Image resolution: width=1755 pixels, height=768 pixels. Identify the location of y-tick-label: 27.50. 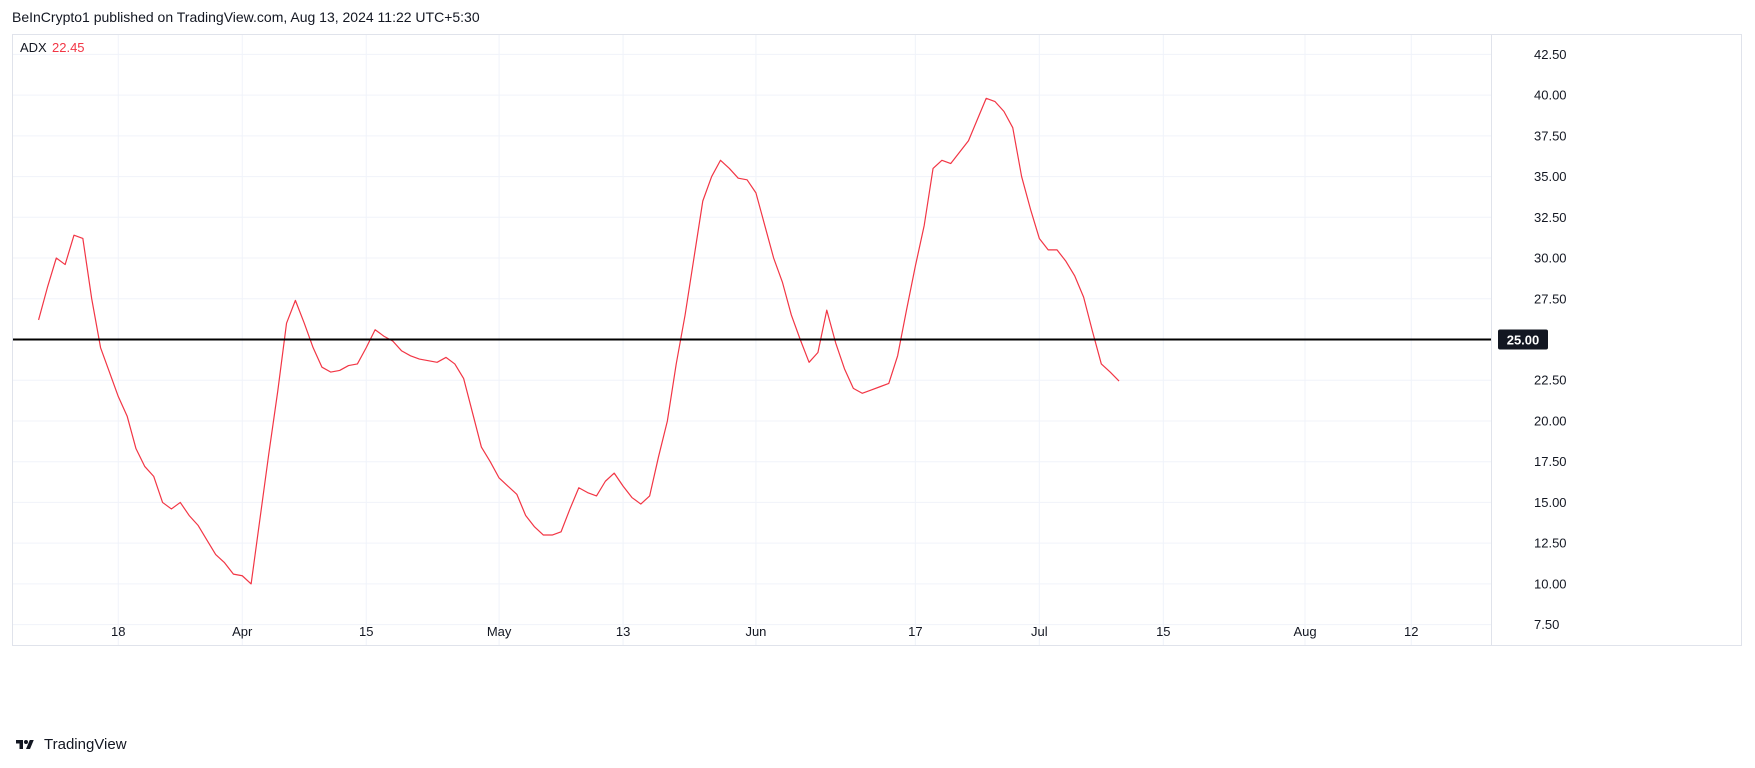
(1550, 298).